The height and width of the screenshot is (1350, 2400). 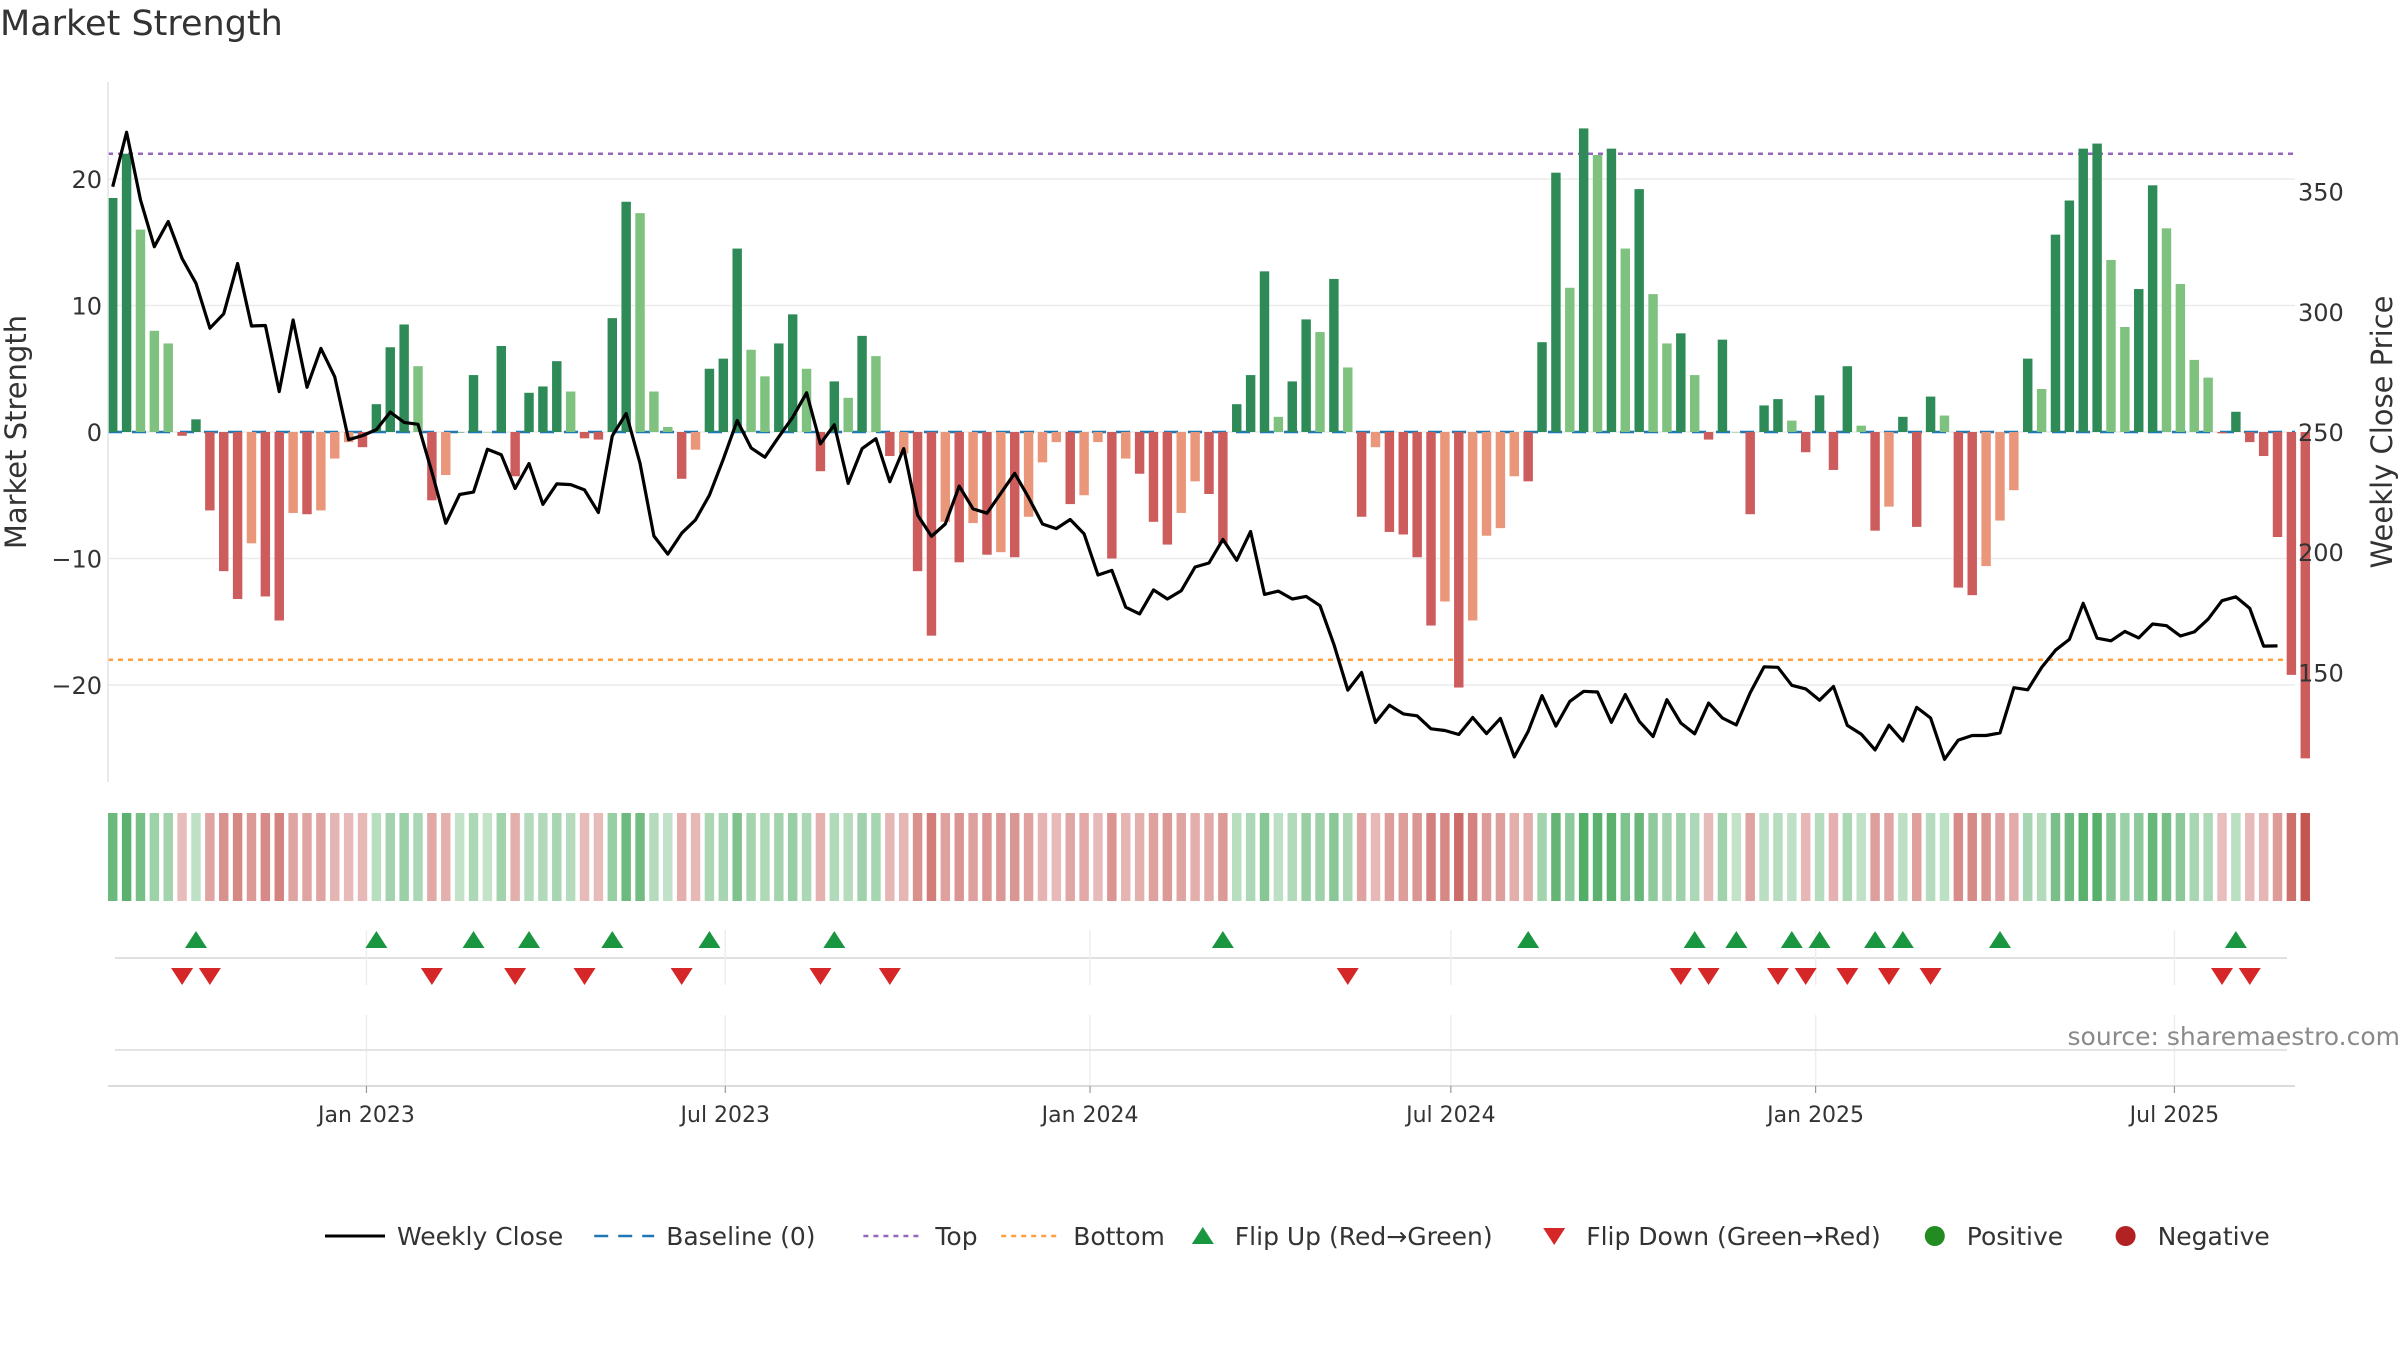 What do you see at coordinates (2174, 1115) in the screenshot?
I see `x-tick-label: Jul 2025` at bounding box center [2174, 1115].